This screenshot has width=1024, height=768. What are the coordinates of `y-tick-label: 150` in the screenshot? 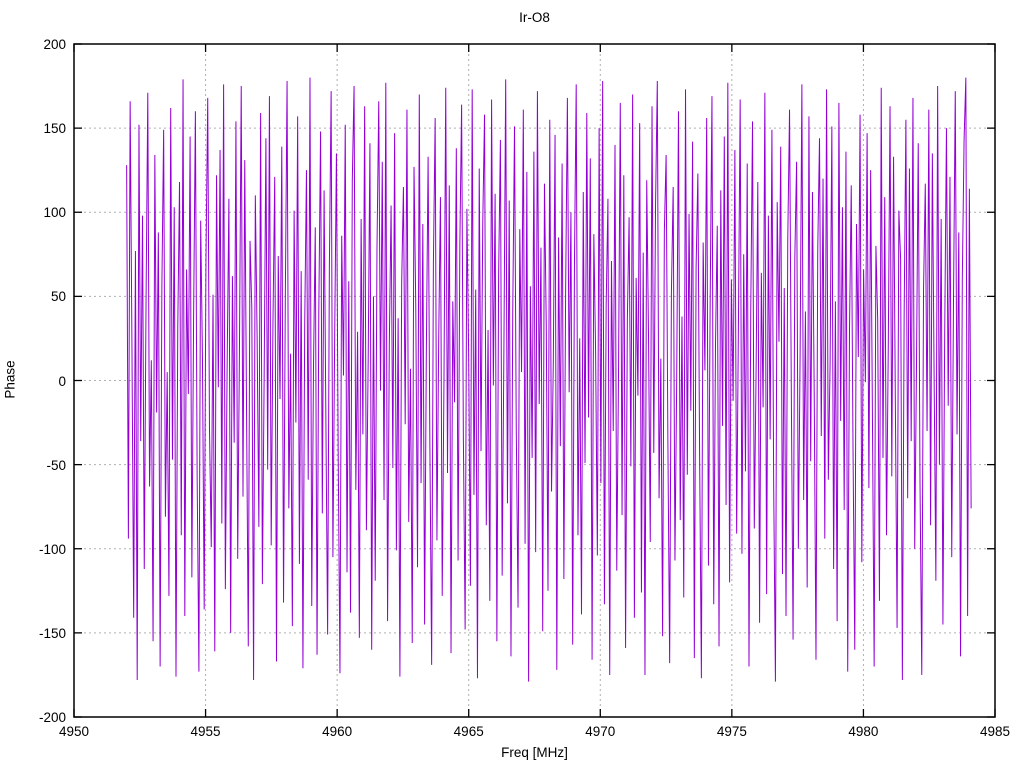 It's located at (54, 129).